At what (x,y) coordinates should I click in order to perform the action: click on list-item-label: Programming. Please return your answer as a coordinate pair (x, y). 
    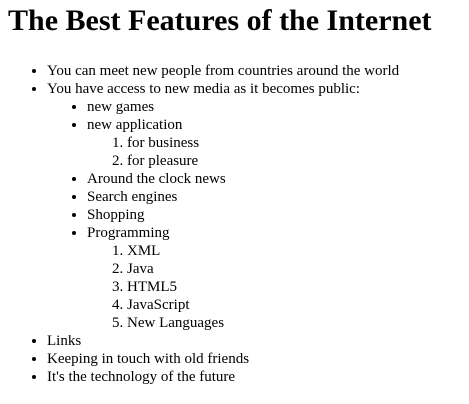
    Looking at the image, I should click on (128, 233).